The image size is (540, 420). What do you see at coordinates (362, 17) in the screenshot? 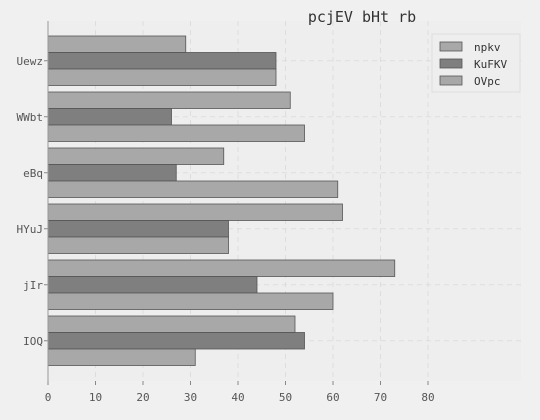
I see `chart-title: pcjEV bHt rb` at bounding box center [362, 17].